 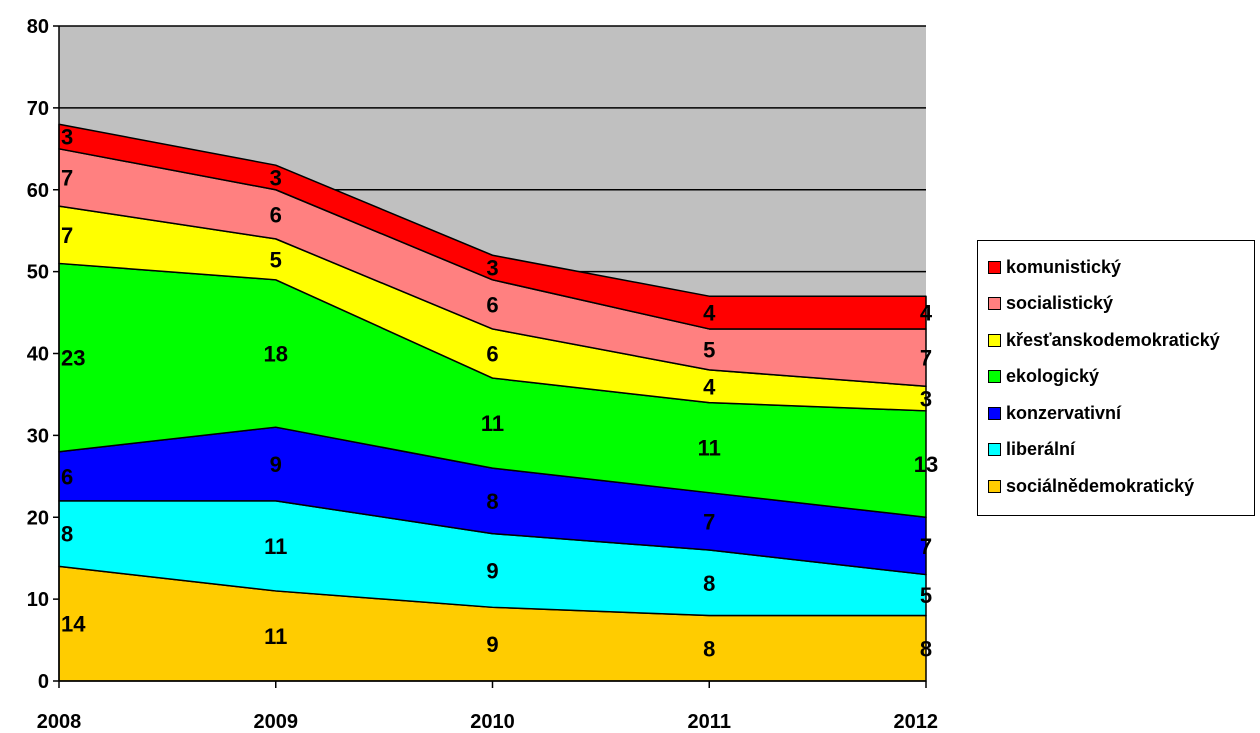 I want to click on legend-label: ekologický, so click(x=1053, y=376).